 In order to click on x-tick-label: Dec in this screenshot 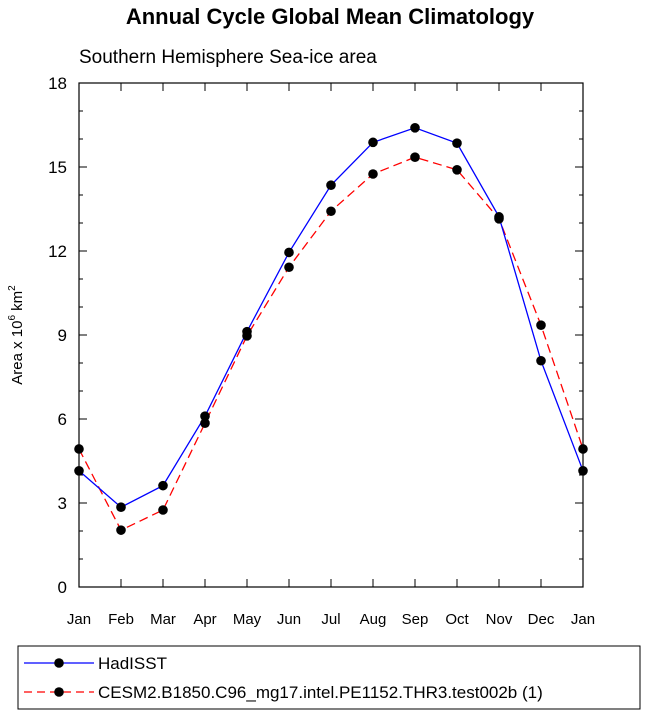, I will do `click(541, 619)`.